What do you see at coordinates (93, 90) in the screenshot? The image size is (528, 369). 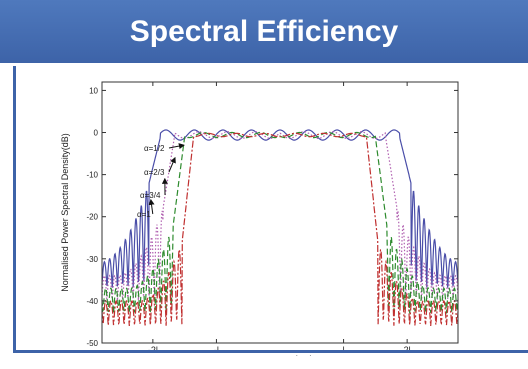 I see `y-tick-label: 10` at bounding box center [93, 90].